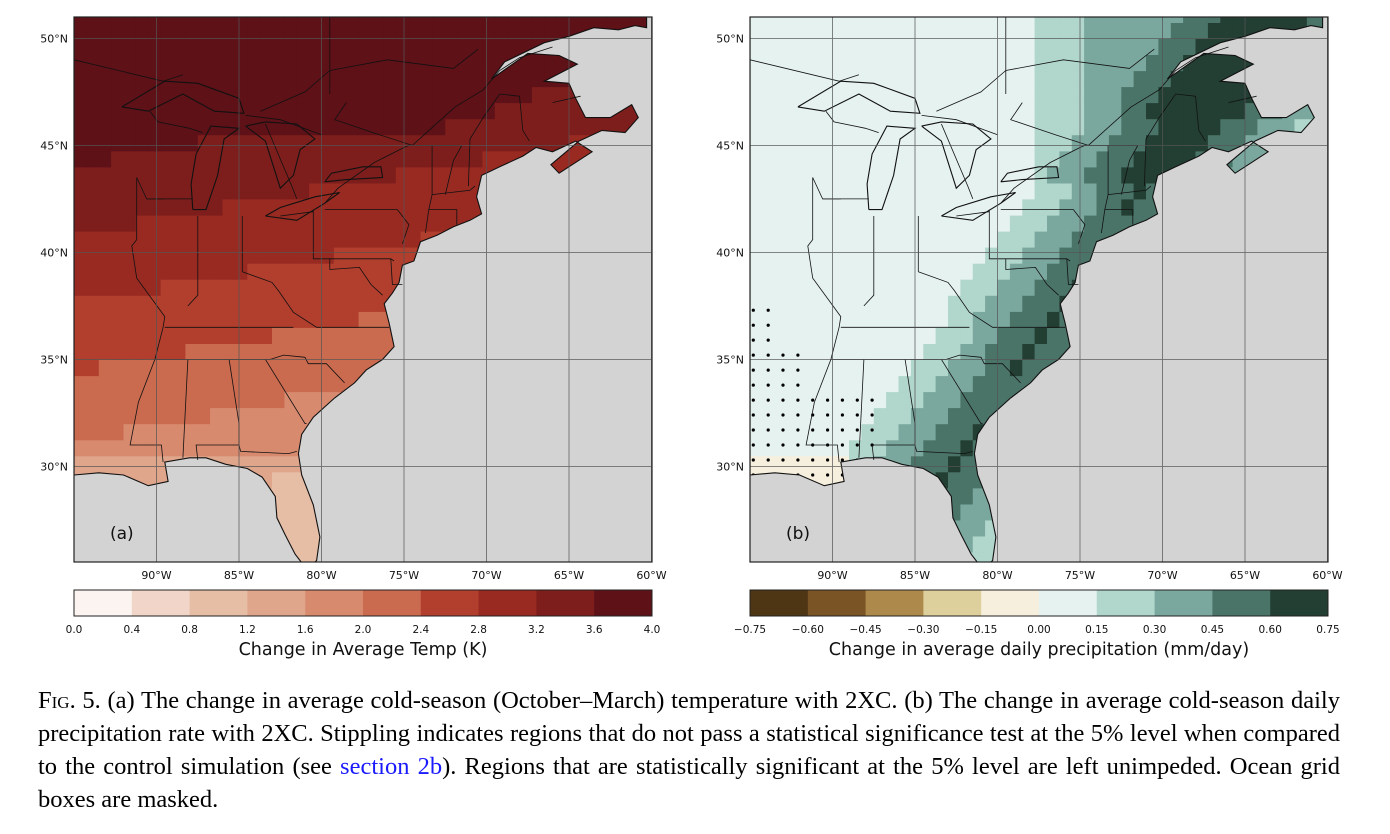 Image resolution: width=1390 pixels, height=834 pixels. What do you see at coordinates (536, 630) in the screenshot?
I see `colorbar-tick-label: 3.2` at bounding box center [536, 630].